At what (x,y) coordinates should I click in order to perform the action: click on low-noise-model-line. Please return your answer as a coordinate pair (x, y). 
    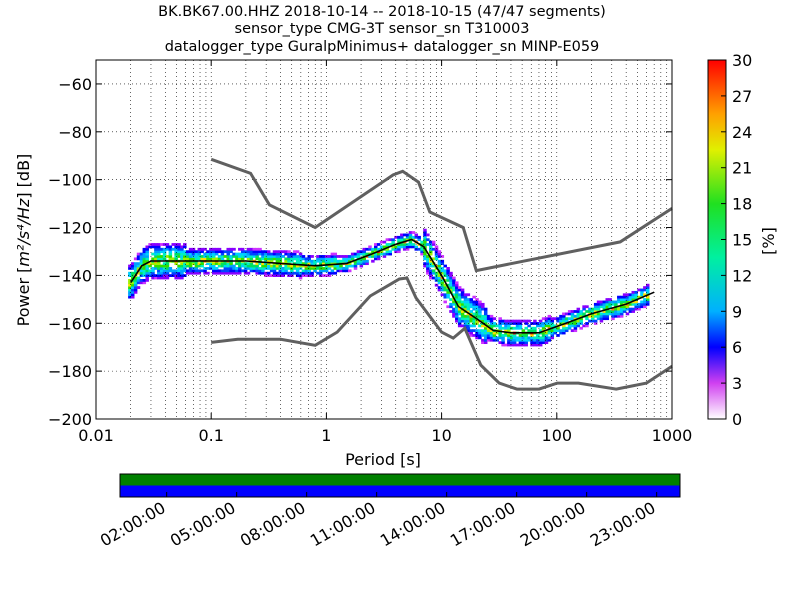
    Looking at the image, I should click on (442, 333).